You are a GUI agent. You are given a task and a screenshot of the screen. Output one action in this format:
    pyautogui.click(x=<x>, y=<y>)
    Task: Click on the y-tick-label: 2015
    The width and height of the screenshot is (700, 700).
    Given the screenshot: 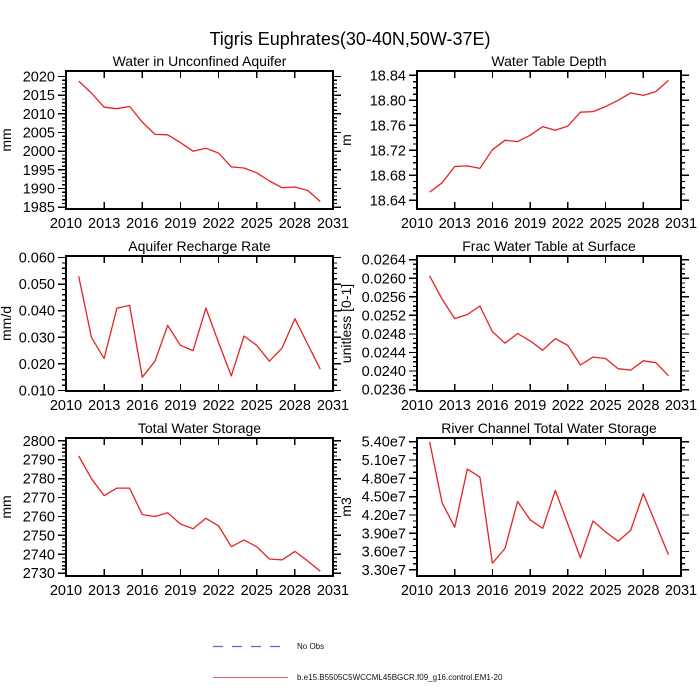 What is the action you would take?
    pyautogui.click(x=39, y=96)
    